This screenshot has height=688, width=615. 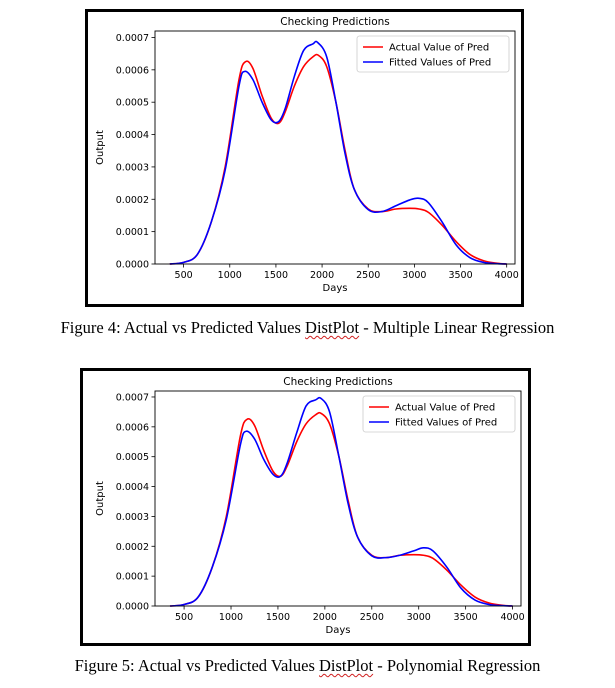 I want to click on figure-5-caption-after: - Polynomial Regression, so click(x=457, y=665).